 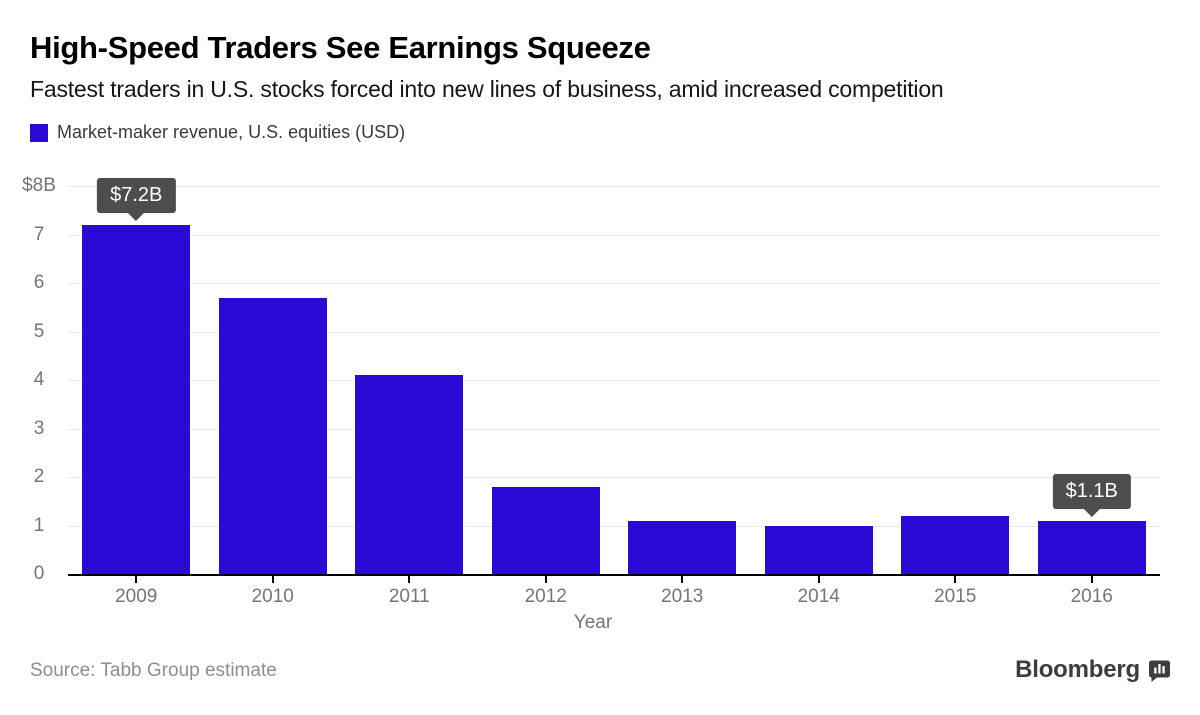 I want to click on x-tick-label: 2014, so click(x=818, y=596).